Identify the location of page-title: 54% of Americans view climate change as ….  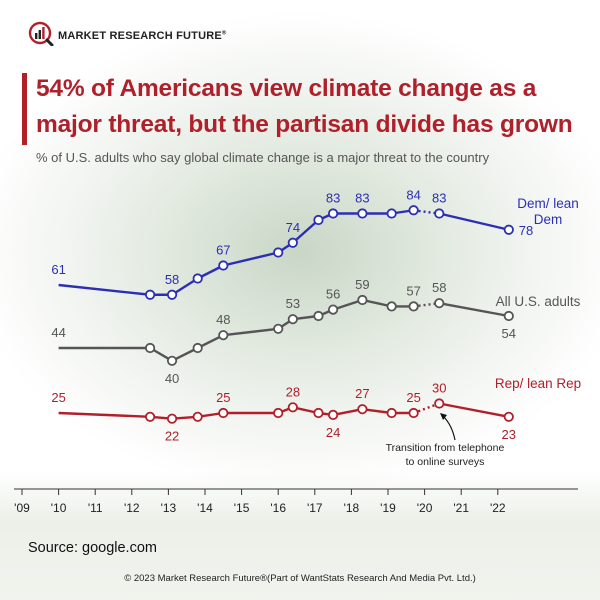
(304, 106).